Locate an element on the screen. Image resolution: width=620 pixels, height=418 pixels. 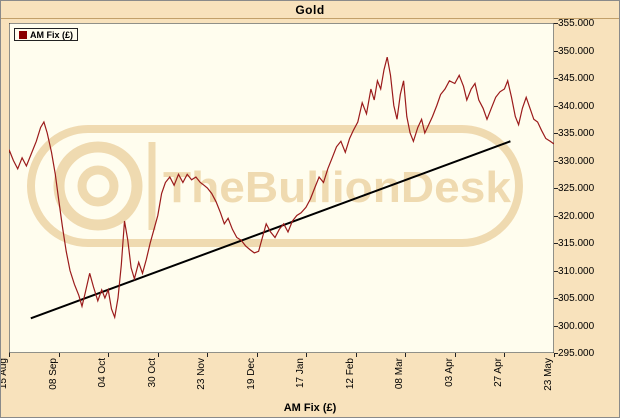
x-axis-label: 30 Oct is located at coordinates (152, 373).